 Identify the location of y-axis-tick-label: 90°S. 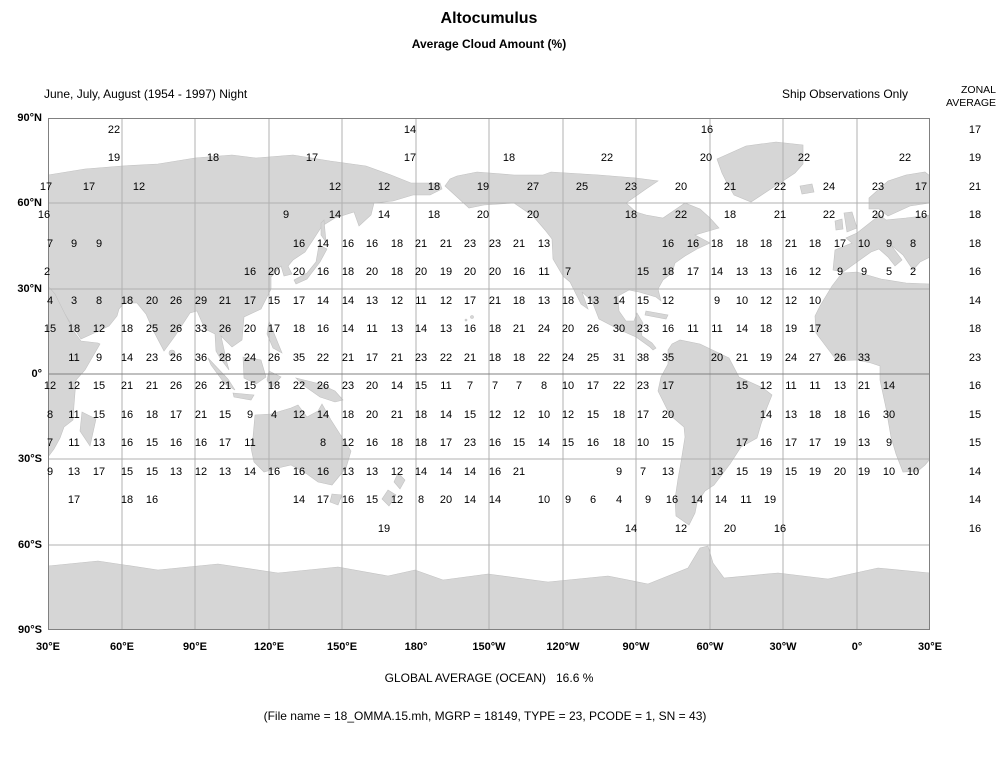
(30, 630).